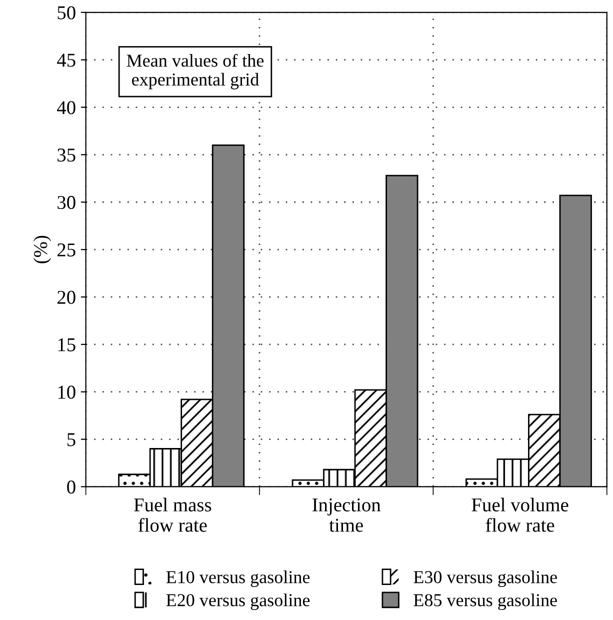 The image size is (613, 620). What do you see at coordinates (67, 297) in the screenshot?
I see `y-tick-label: 20` at bounding box center [67, 297].